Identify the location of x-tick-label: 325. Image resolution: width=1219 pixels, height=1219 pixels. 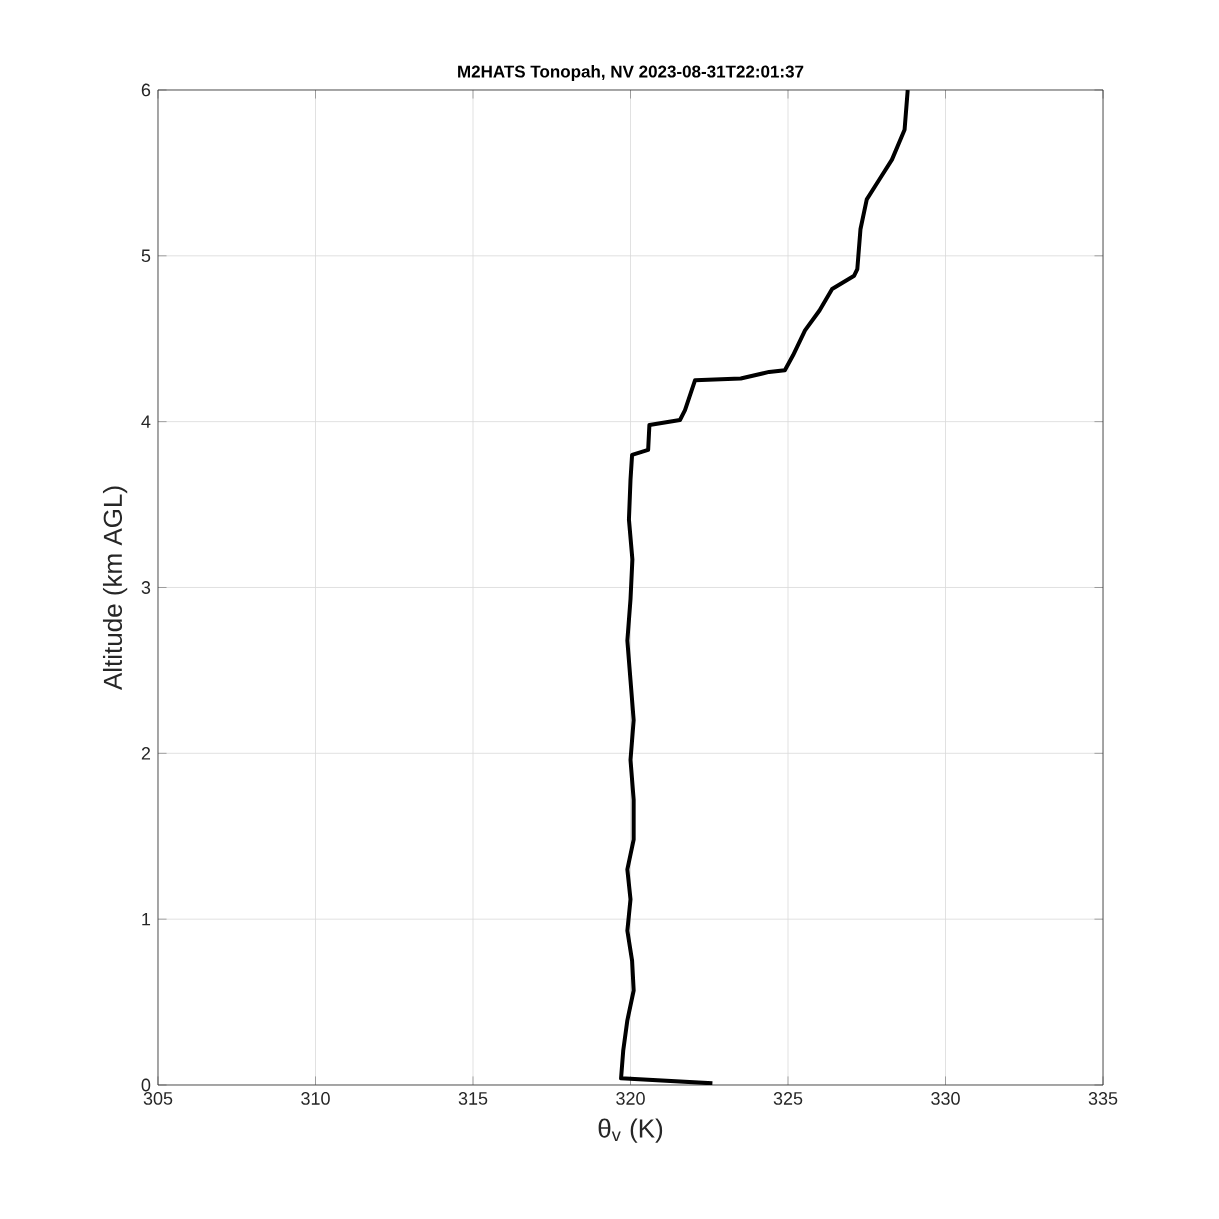
(788, 1098).